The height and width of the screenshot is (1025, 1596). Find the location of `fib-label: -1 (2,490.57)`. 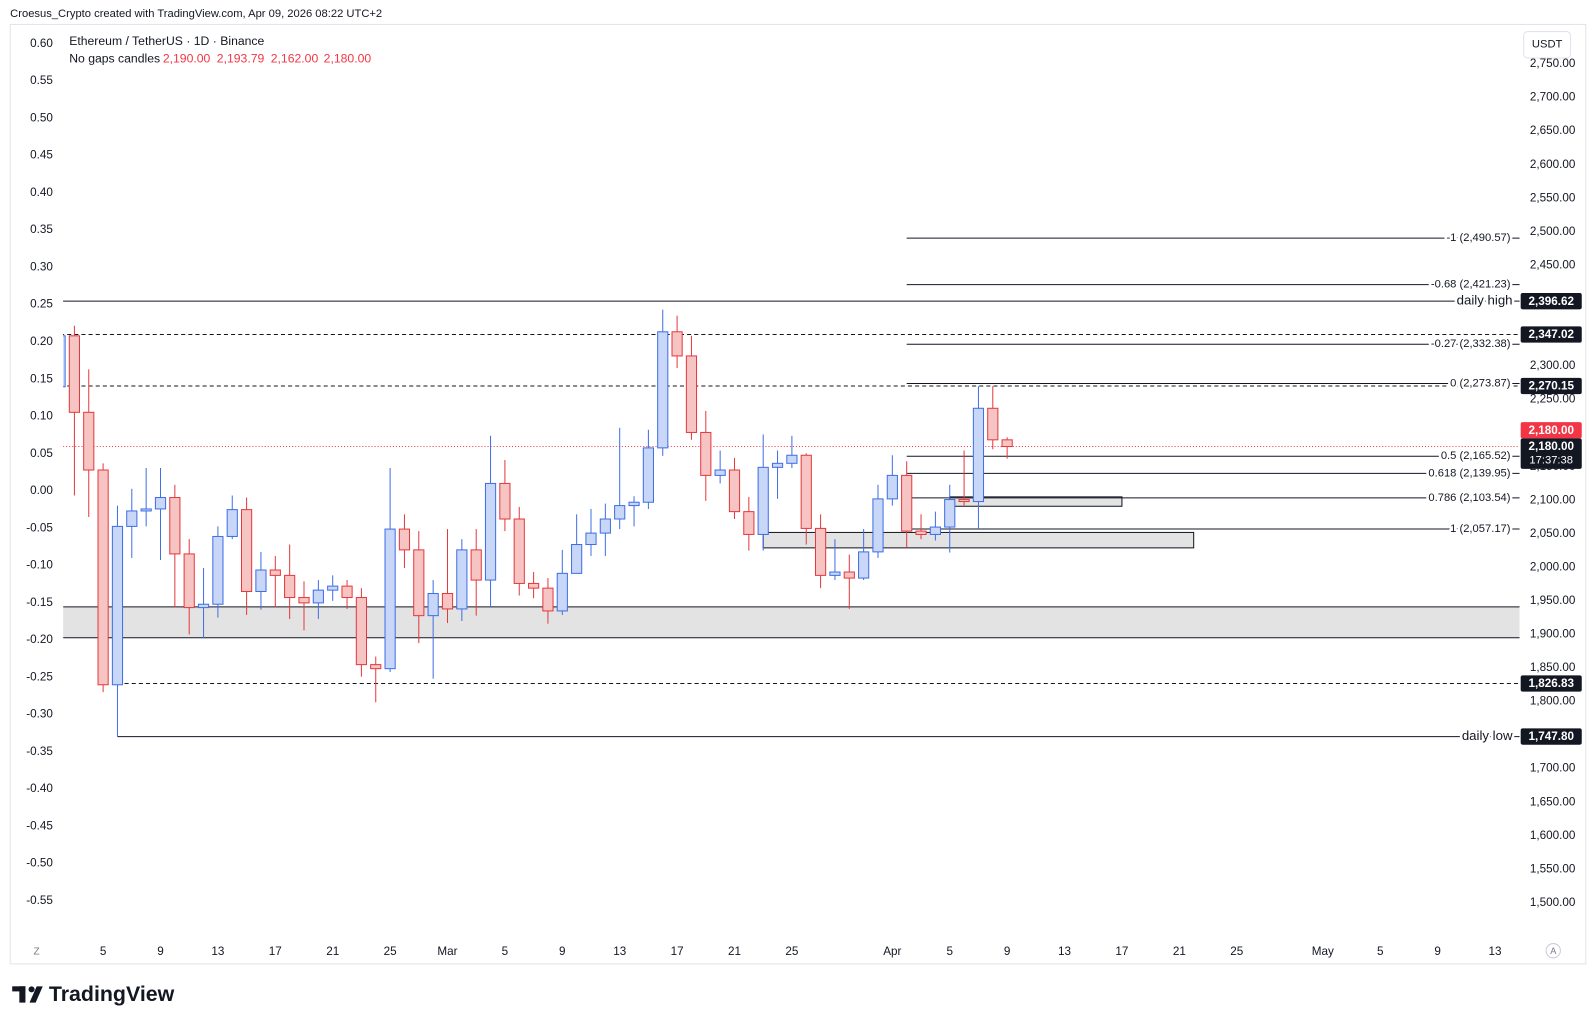

fib-label: -1 (2,490.57) is located at coordinates (1478, 238).